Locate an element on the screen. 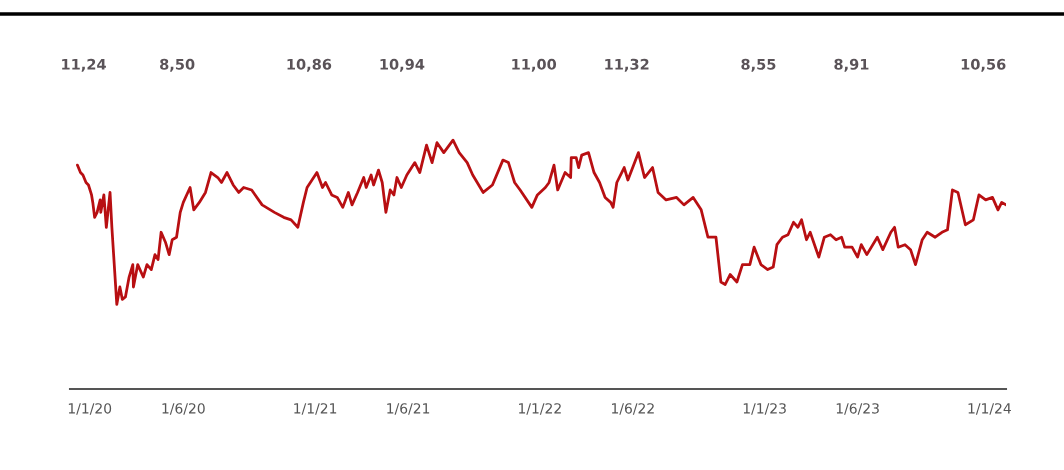 This screenshot has height=470, width=1064. x-tick-label: 1/1/23 is located at coordinates (764, 409).